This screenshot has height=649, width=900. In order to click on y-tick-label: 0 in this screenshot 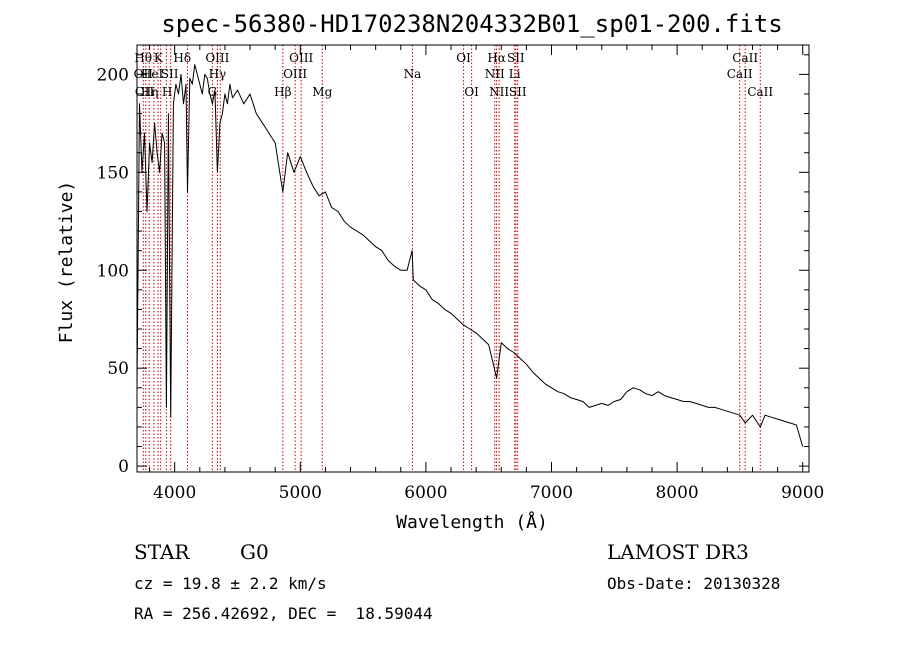, I will do `click(123, 467)`.